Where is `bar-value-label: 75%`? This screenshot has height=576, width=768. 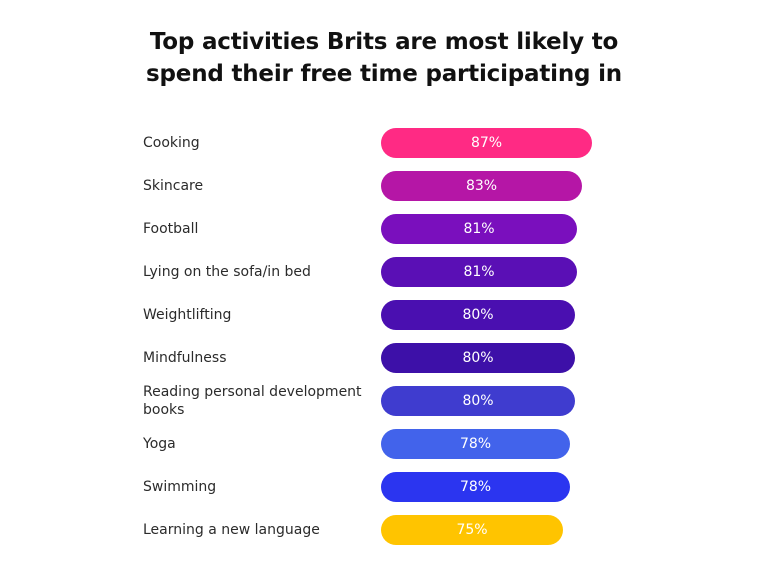 bar-value-label: 75% is located at coordinates (472, 530).